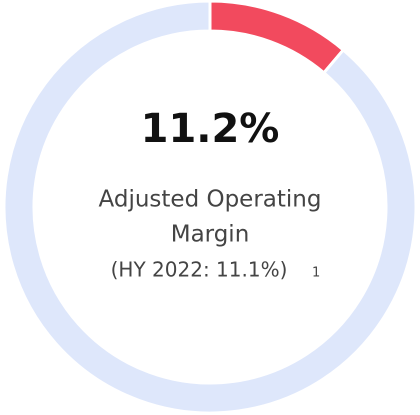 The width and height of the screenshot is (420, 415). What do you see at coordinates (210, 235) in the screenshot?
I see `center-label: Margin` at bounding box center [210, 235].